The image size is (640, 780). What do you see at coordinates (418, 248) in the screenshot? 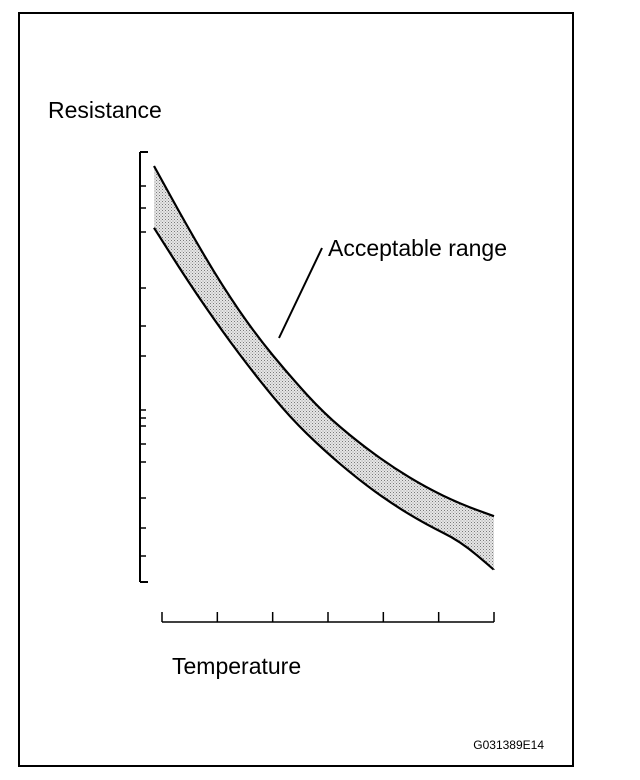
I see `acceptable-range-label: Acceptable range` at bounding box center [418, 248].